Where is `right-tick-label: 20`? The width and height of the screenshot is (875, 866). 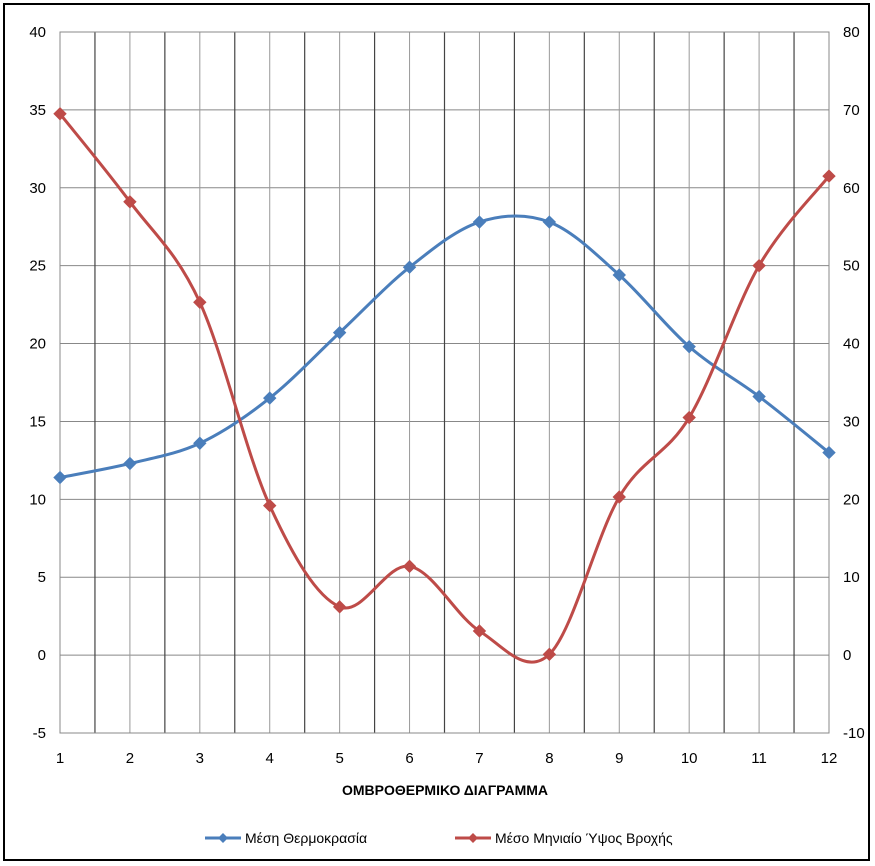
right-tick-label: 20 is located at coordinates (851, 499).